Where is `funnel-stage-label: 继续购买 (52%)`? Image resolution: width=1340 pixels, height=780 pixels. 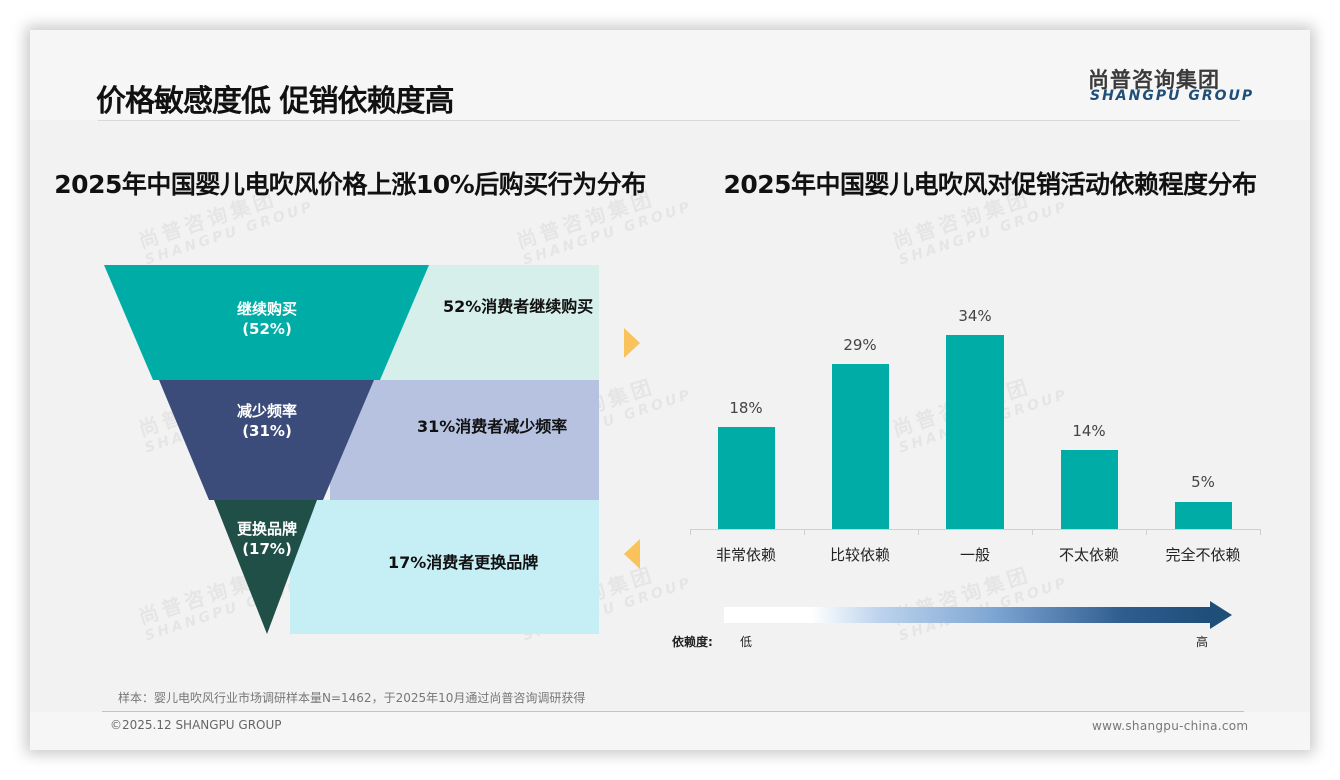 funnel-stage-label: 继续购买 (52%) is located at coordinates (266, 319).